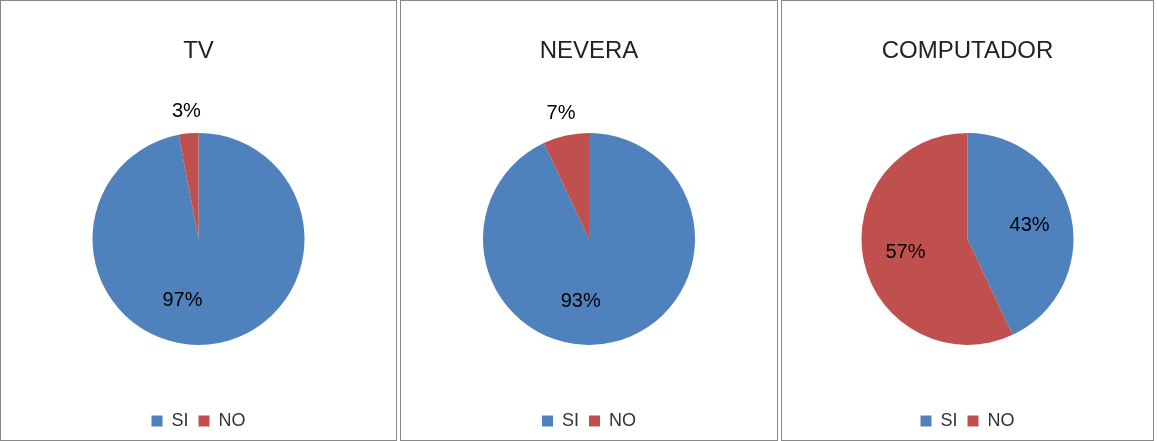 This screenshot has height=441, width=1157. Describe the element at coordinates (589, 50) in the screenshot. I see `chart-title: NEVERA` at that location.